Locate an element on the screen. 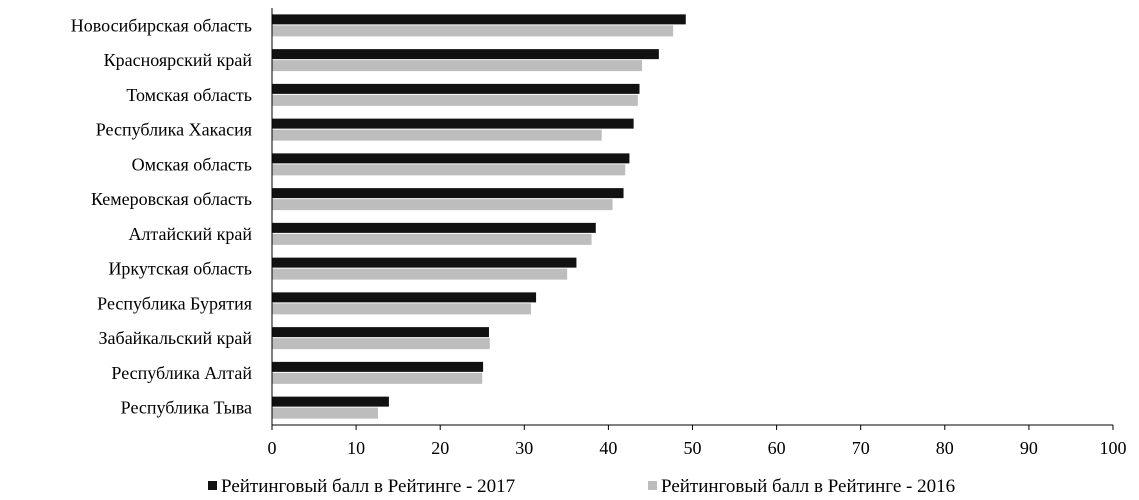 Image resolution: width=1139 pixels, height=500 pixels. category-label: Республика Алтай is located at coordinates (181, 373).